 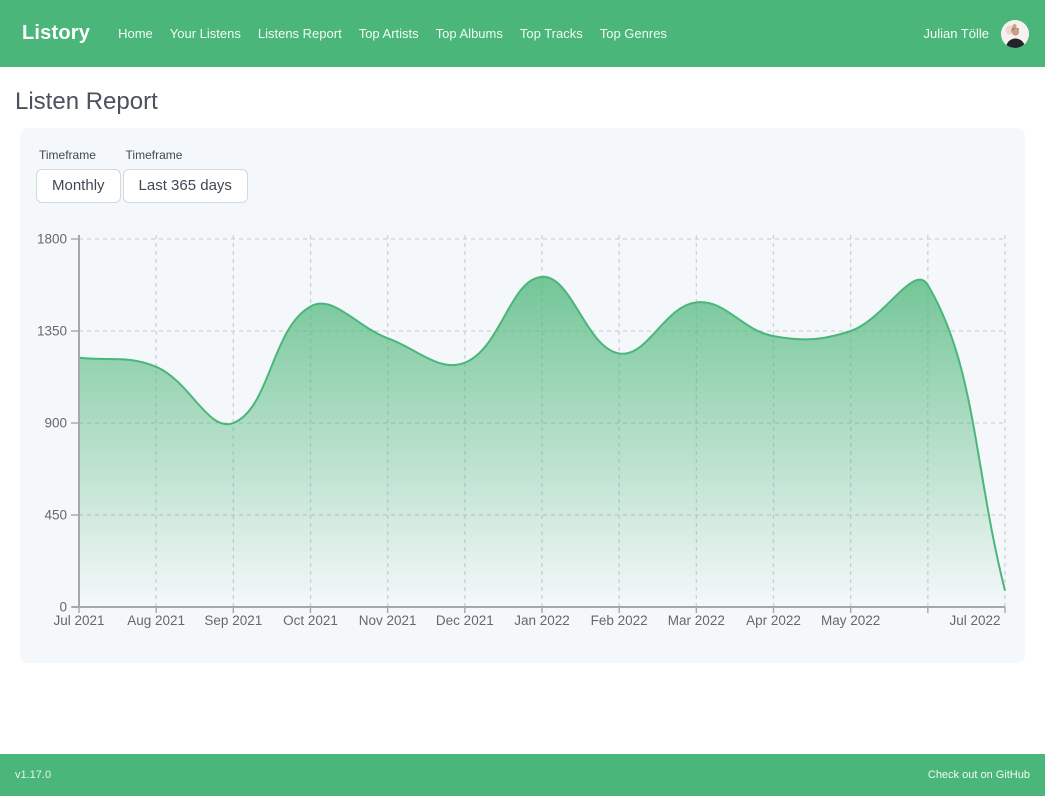 What do you see at coordinates (974, 620) in the screenshot?
I see `svg-text: Jul 2022` at bounding box center [974, 620].